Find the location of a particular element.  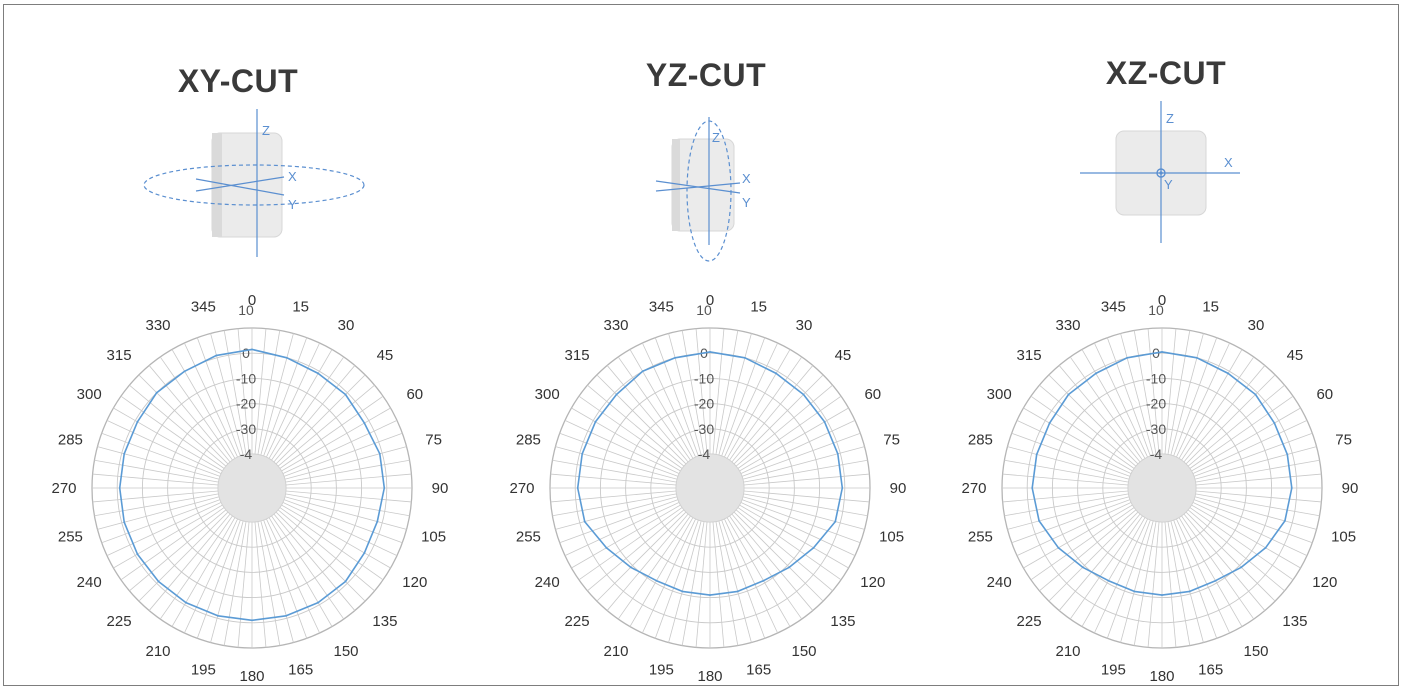

angle-label: 315 is located at coordinates (1029, 355).